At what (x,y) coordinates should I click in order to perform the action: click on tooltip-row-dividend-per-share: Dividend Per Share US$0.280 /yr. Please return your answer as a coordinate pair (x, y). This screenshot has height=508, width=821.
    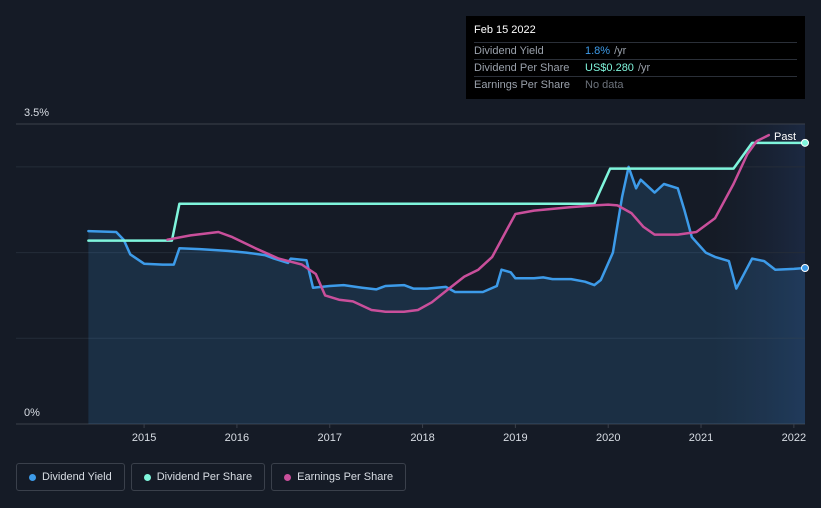
    Looking at the image, I should click on (635, 67).